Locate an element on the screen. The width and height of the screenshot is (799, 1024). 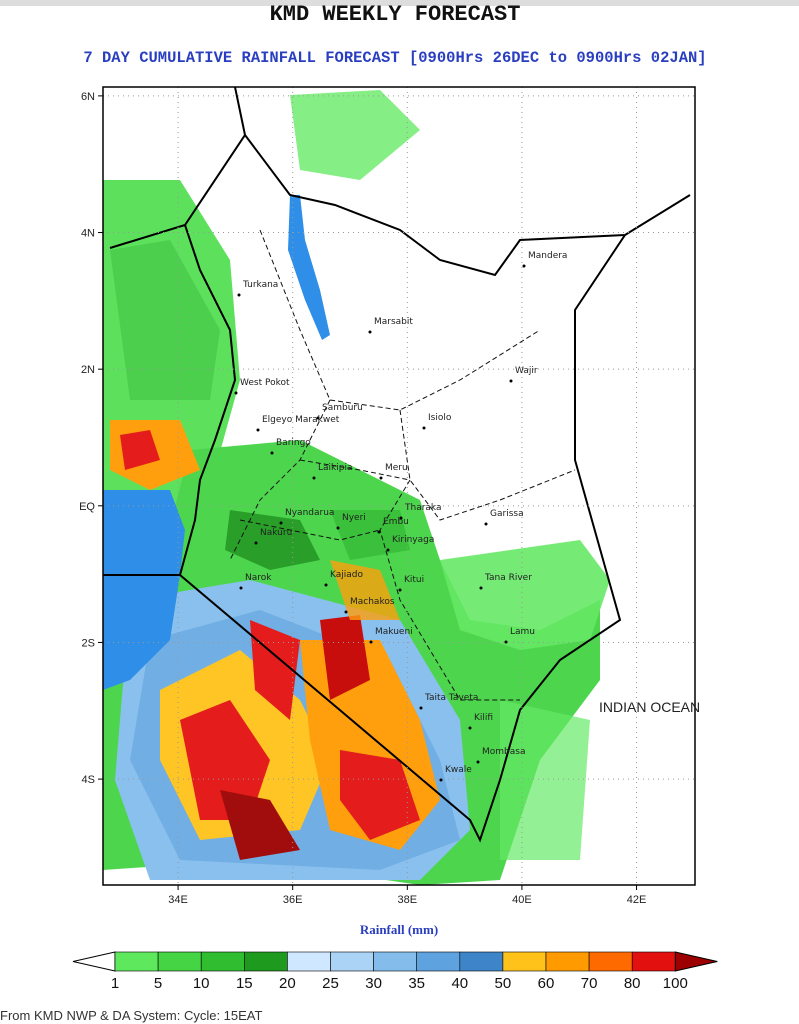
place-label: Marsabit is located at coordinates (393, 322).